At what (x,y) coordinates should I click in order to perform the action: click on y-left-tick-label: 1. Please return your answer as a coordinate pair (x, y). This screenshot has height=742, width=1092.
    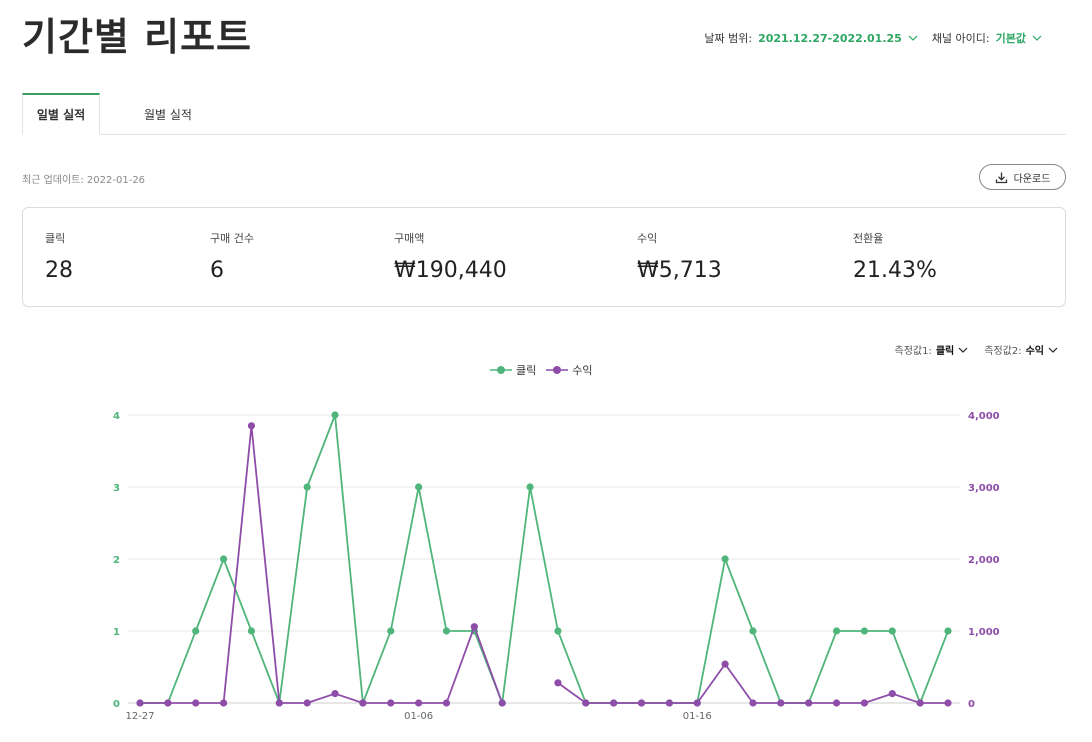
    Looking at the image, I should click on (116, 632).